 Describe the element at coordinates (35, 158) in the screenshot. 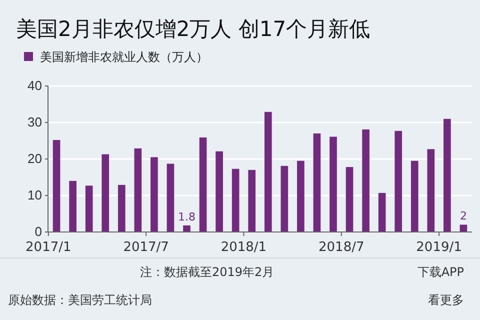

I see `y-tick-label: 20` at that location.